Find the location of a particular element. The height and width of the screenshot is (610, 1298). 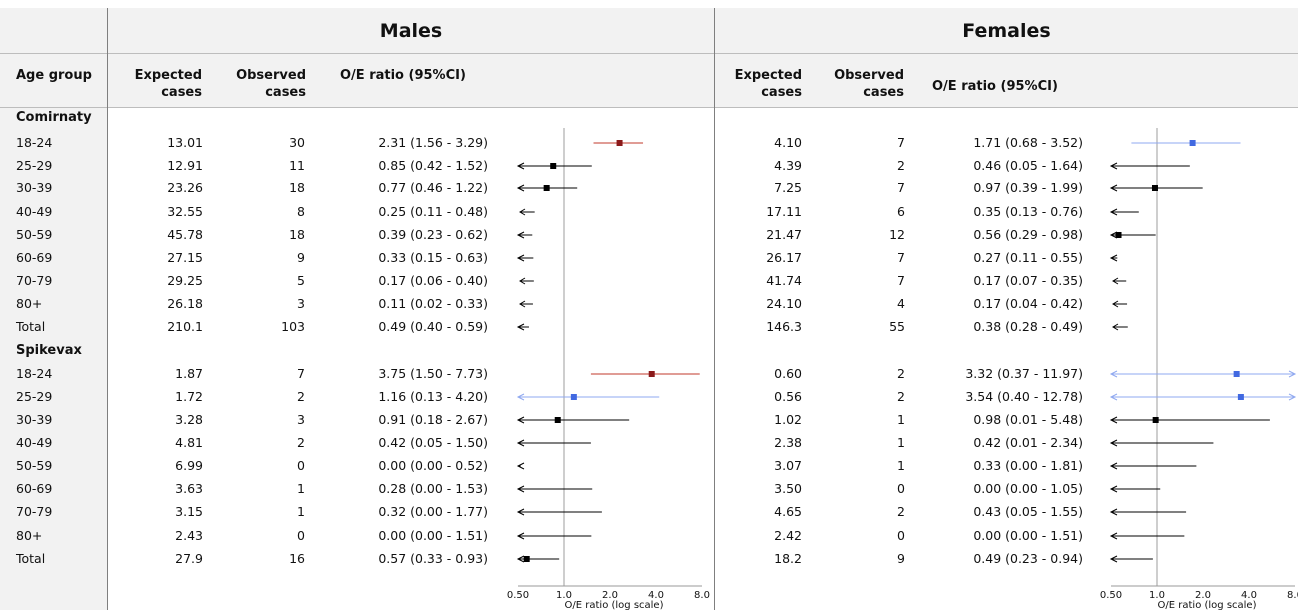

column-header-band is located at coordinates (649, 81).